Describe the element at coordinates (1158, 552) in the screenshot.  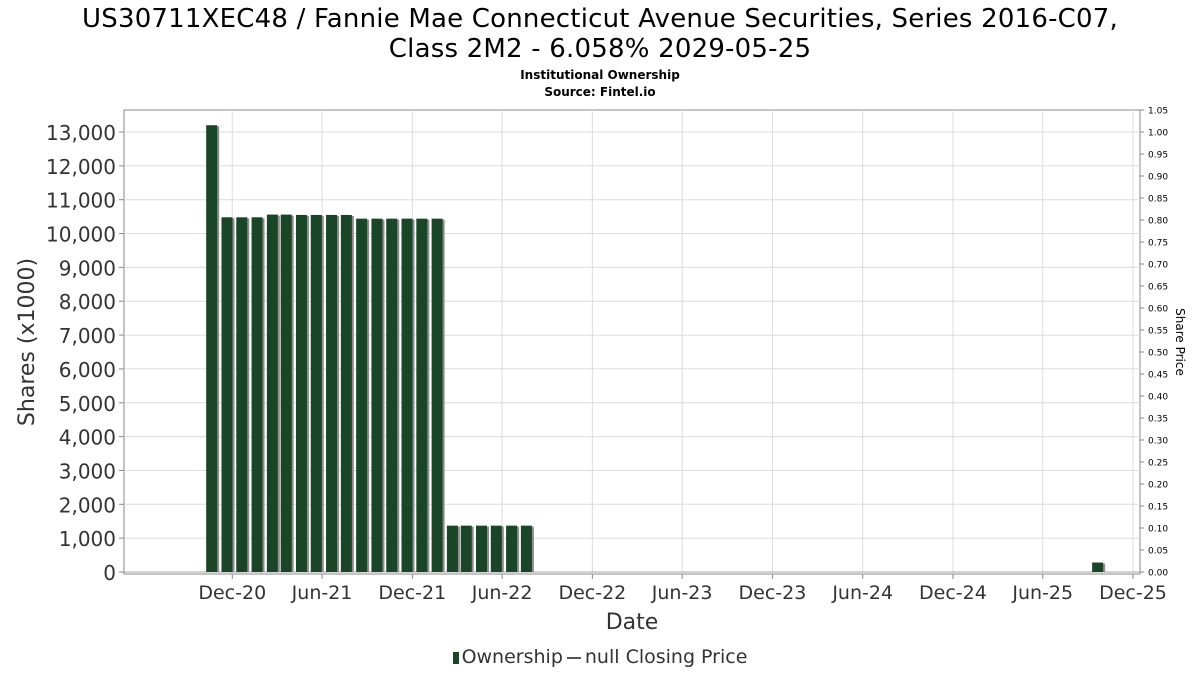
I see `y2-tick-label: 0.05` at that location.